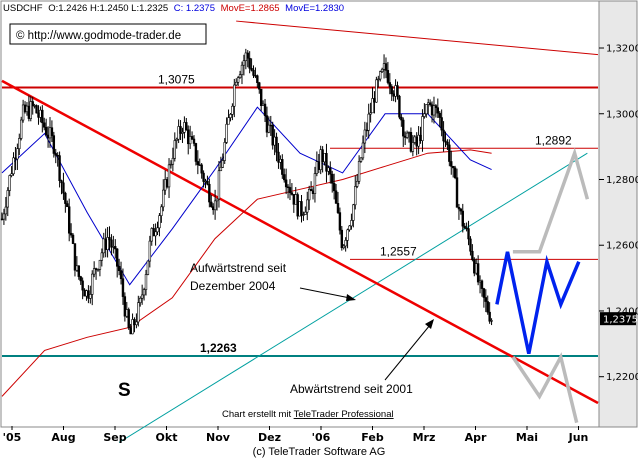  I want to click on y-tick-label: 1,2400, so click(622, 311).